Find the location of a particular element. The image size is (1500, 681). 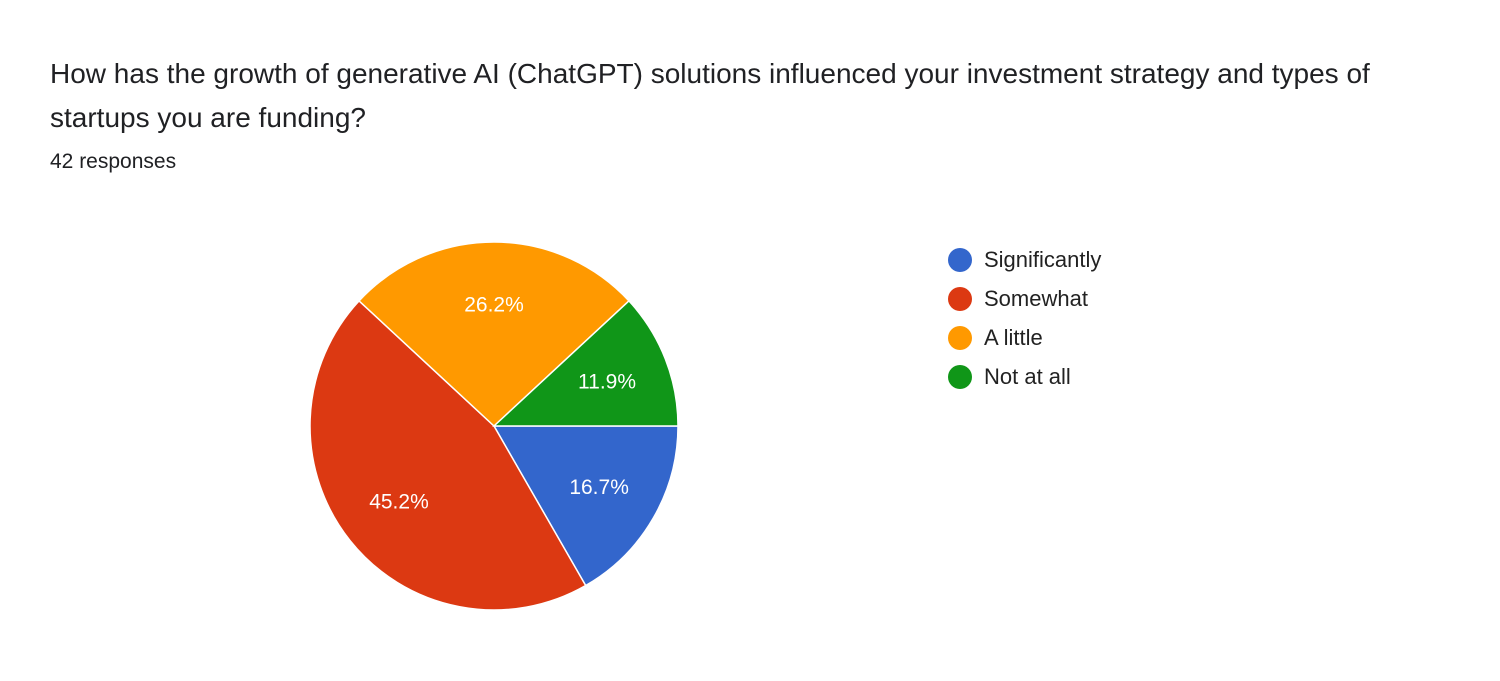

pie-slice-significantly is located at coordinates (585, 506).